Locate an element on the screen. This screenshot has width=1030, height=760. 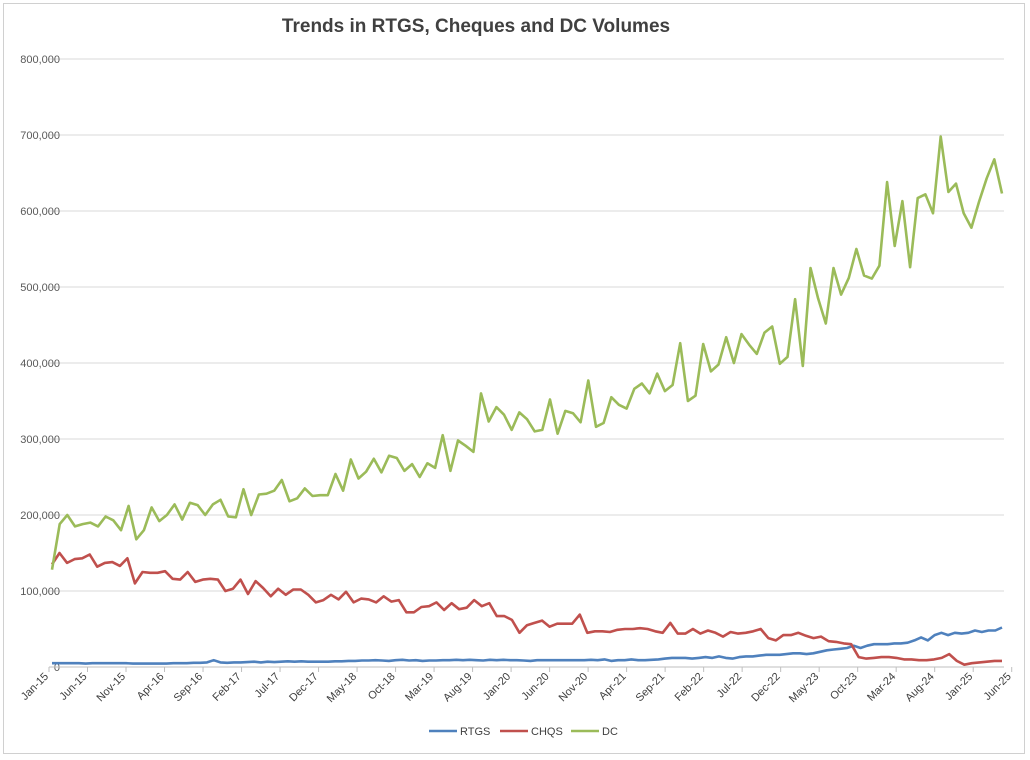
x-tick-label: Jun-25 is located at coordinates (998, 687).